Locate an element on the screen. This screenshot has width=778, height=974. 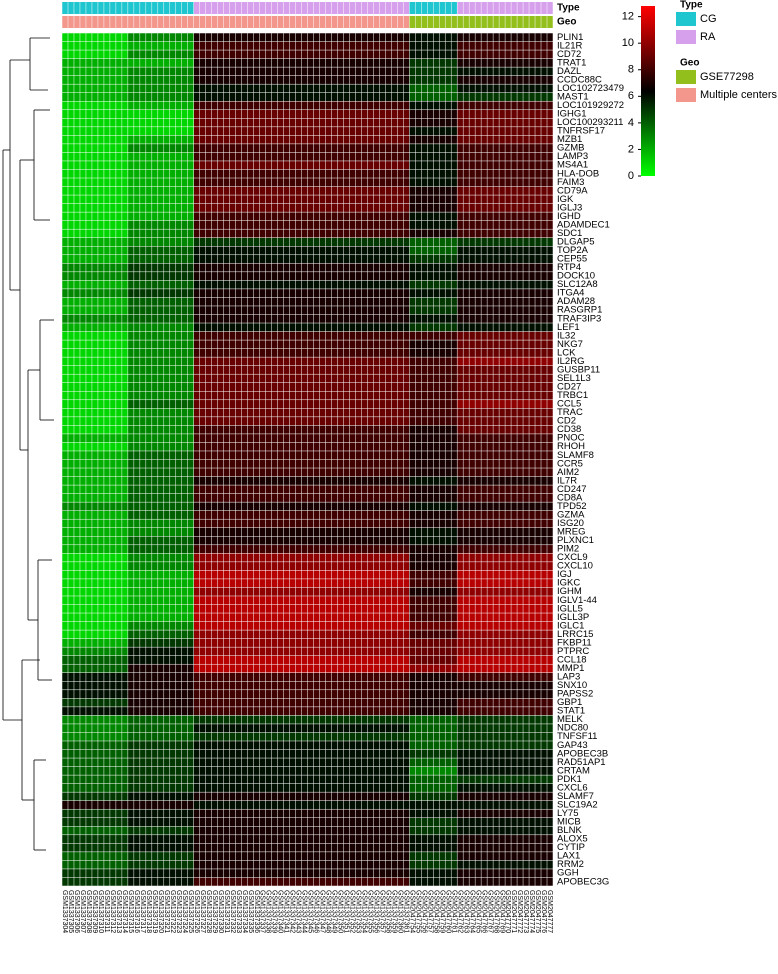
row-label: IGK is located at coordinates (565, 199).